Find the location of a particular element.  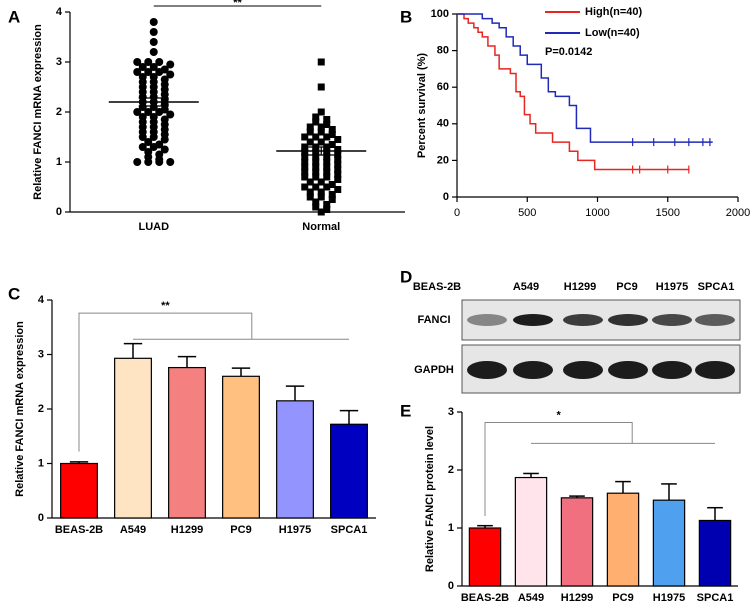

y-axis-label: Relative FANCI mRNA expression is located at coordinates (20, 409).